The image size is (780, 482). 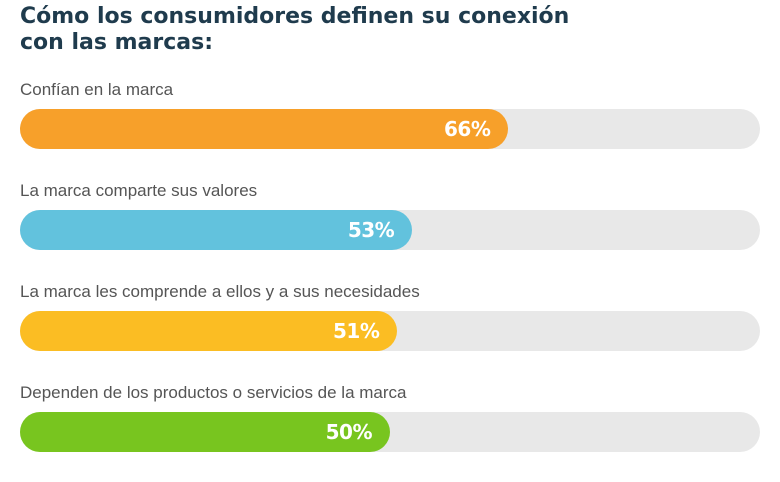 I want to click on bar-value-label: 51%, so click(x=356, y=331).